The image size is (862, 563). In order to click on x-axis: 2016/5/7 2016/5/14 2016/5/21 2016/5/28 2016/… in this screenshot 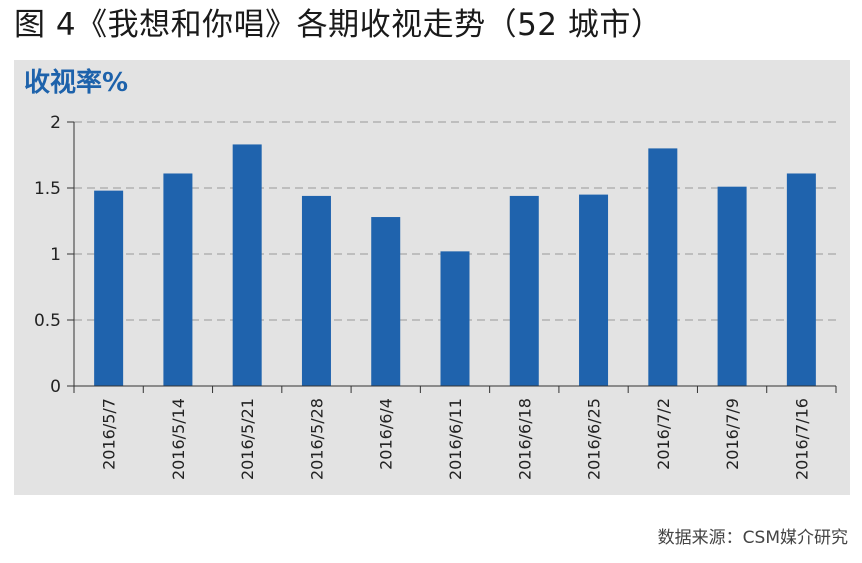, I will do `click(455, 432)`.